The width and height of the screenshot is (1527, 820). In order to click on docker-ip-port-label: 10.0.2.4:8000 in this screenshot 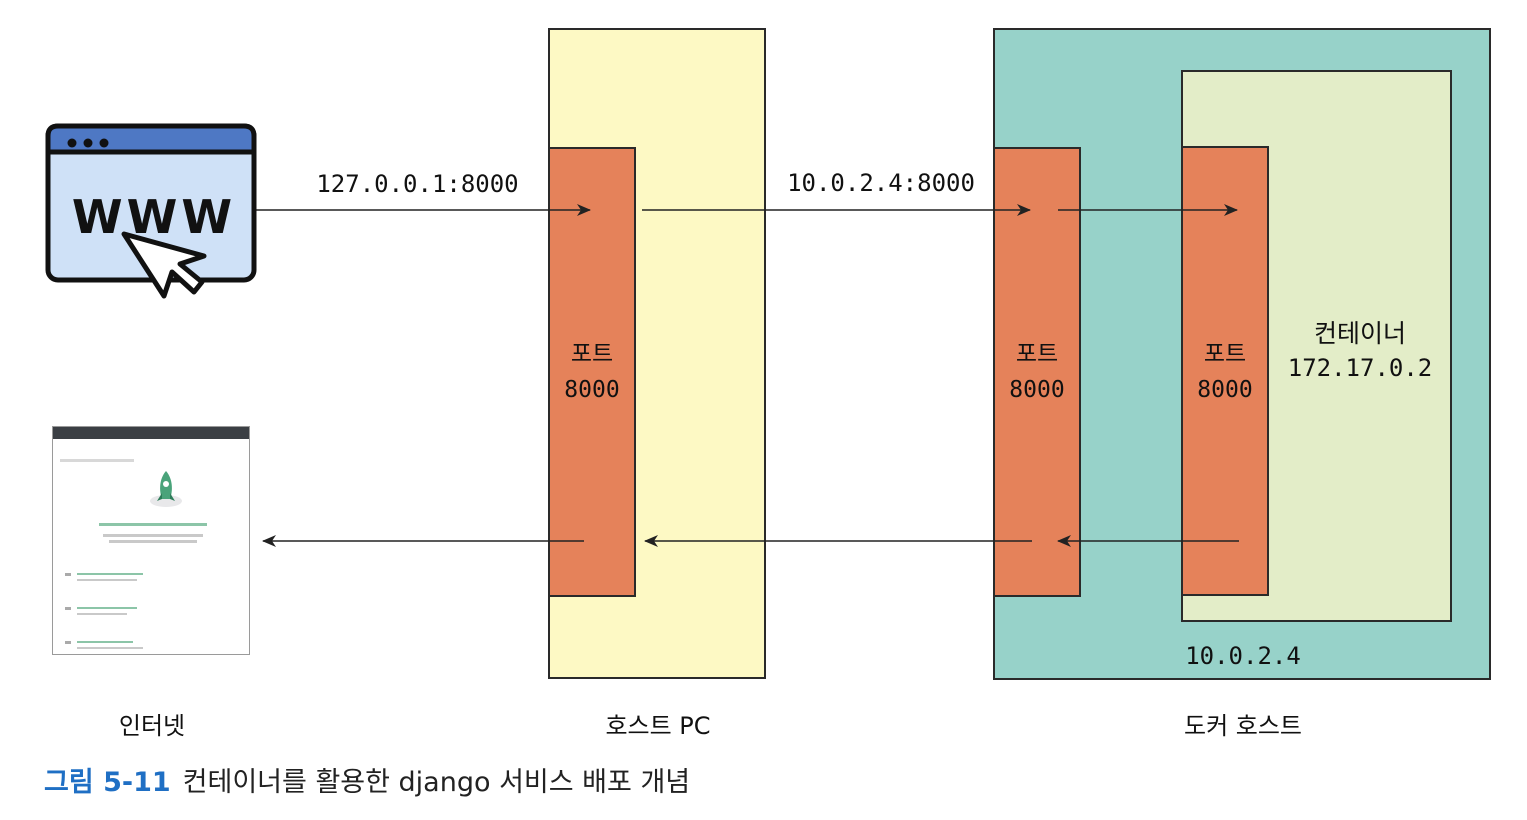, I will do `click(881, 183)`.